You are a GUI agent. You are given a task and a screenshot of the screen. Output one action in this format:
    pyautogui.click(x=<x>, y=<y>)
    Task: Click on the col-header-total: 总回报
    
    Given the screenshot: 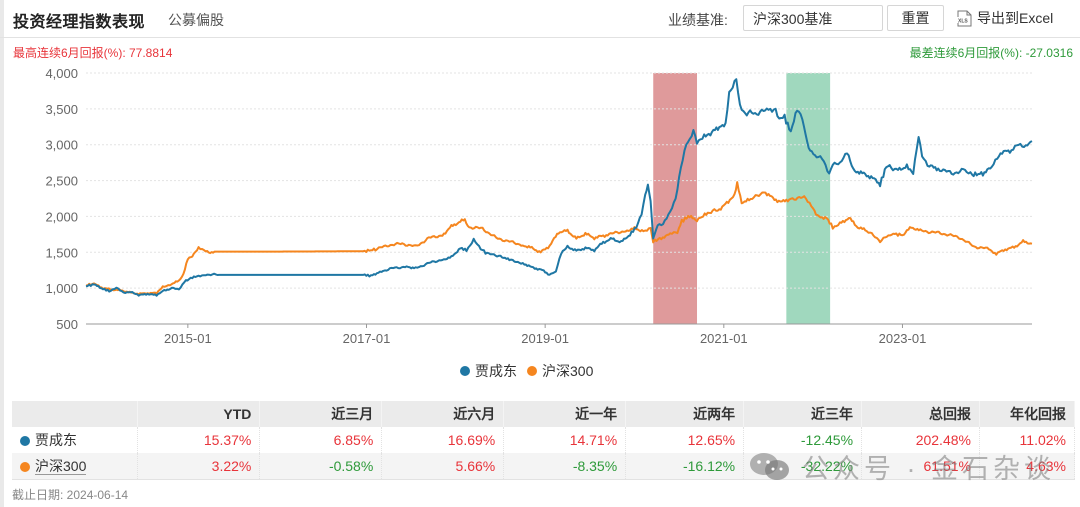 What is the action you would take?
    pyautogui.click(x=920, y=414)
    